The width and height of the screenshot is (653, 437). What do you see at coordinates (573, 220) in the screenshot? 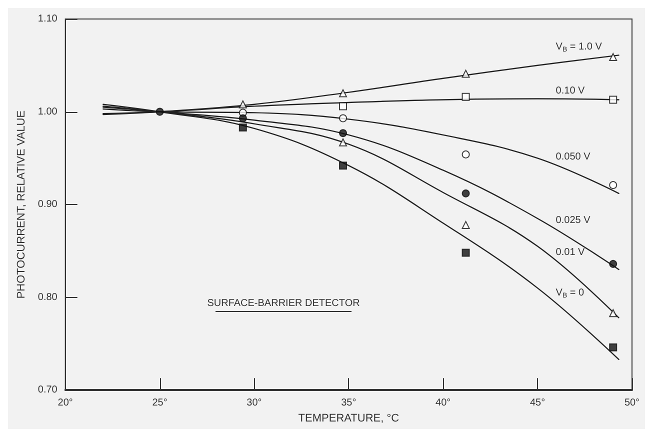
I see `series-label: 0.025 V` at bounding box center [573, 220].